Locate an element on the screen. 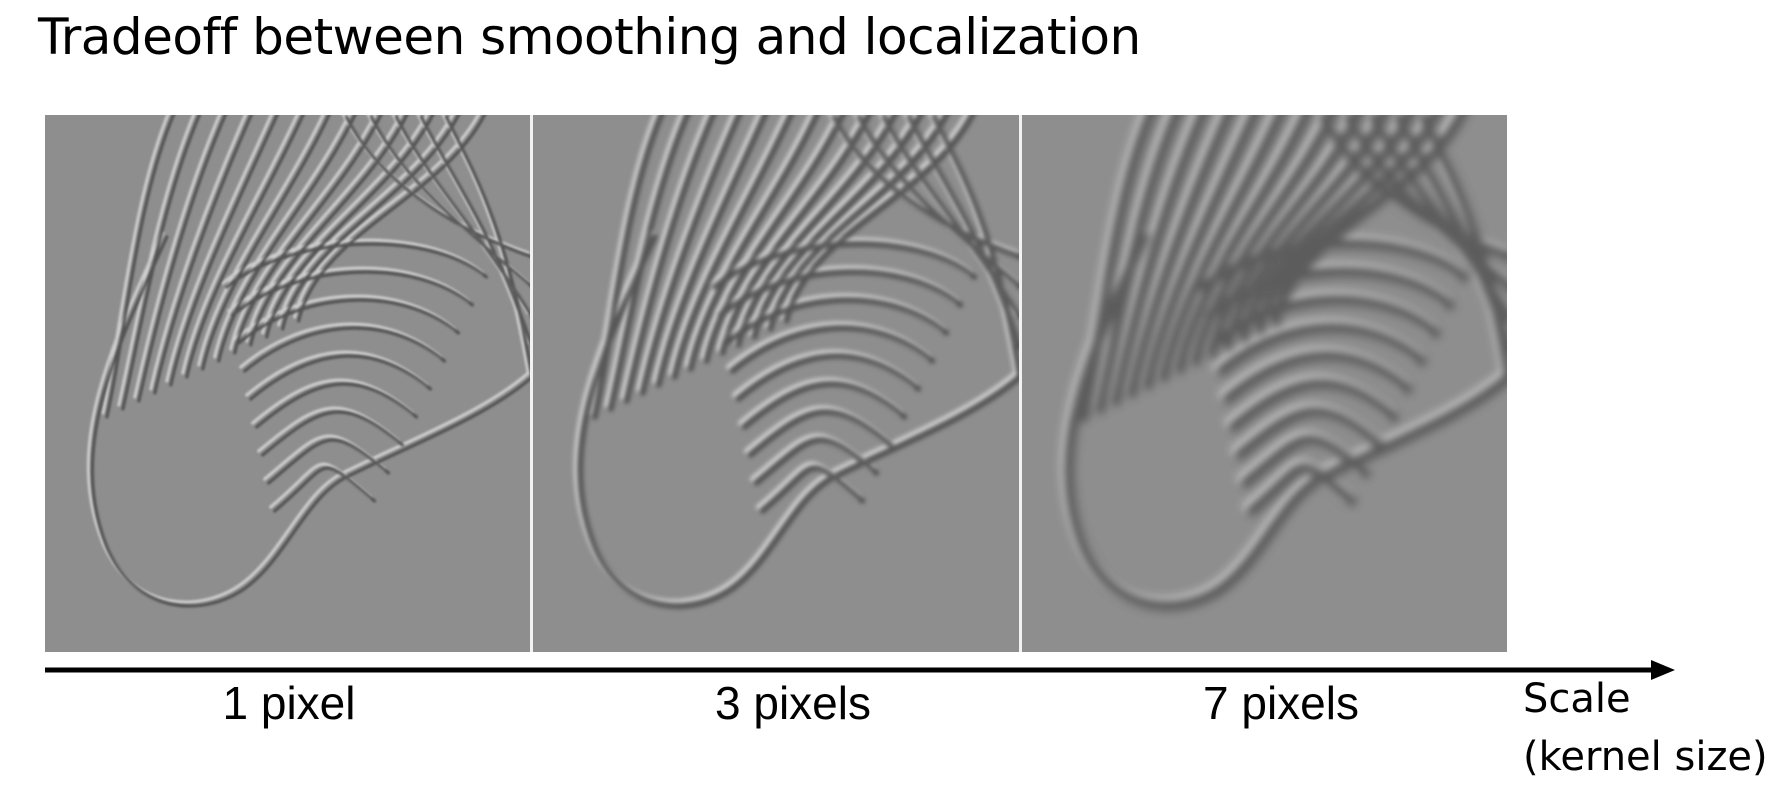 Image resolution: width=1776 pixels, height=802 pixels. panel-label-2: 3 pixels is located at coordinates (793, 703).